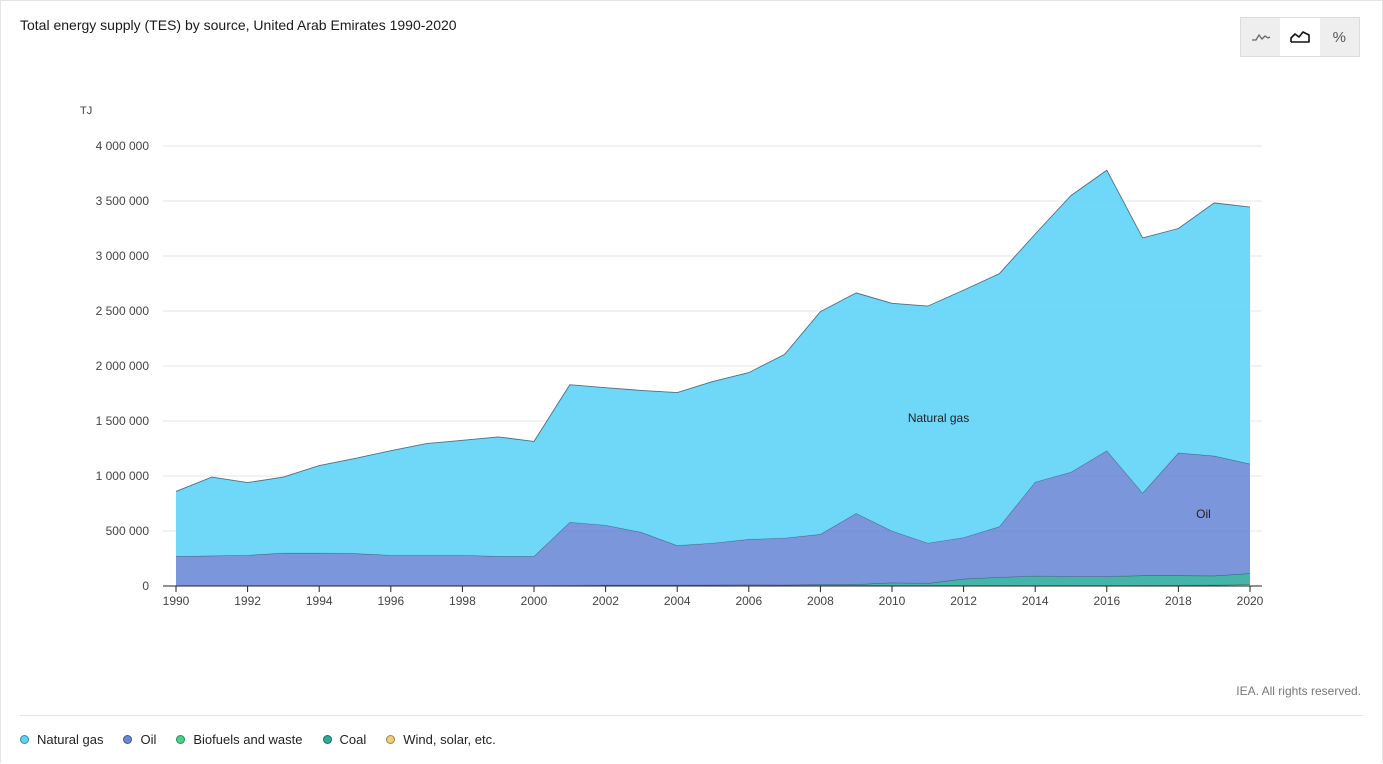 This screenshot has width=1383, height=764. What do you see at coordinates (176, 601) in the screenshot?
I see `x-tick-label: 1990` at bounding box center [176, 601].